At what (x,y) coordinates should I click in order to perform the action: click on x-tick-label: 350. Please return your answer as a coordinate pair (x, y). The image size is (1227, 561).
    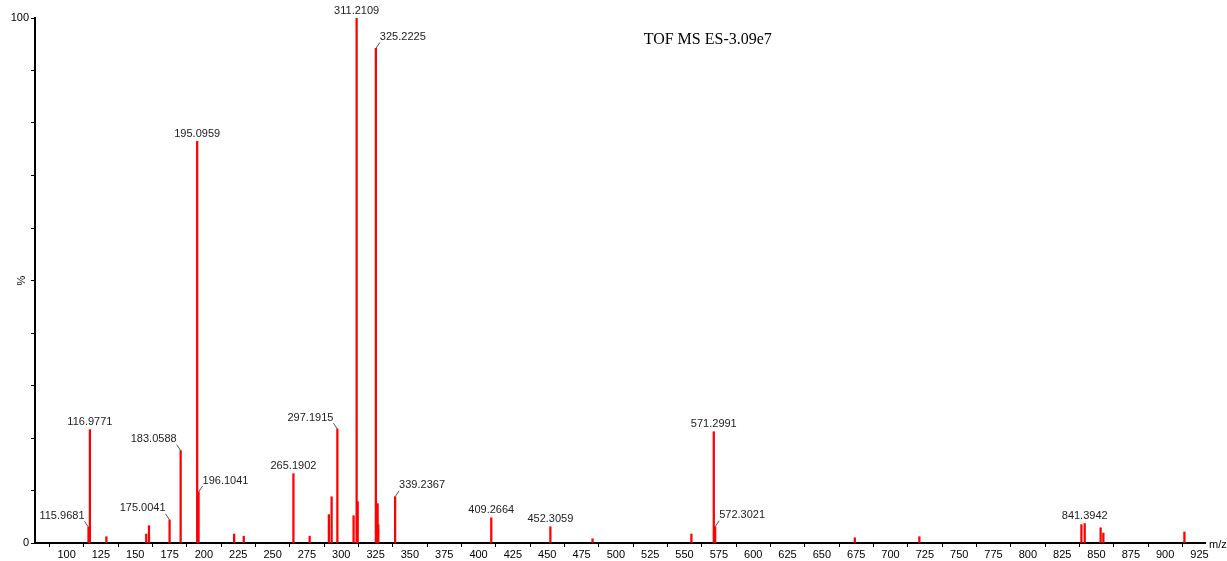
    Looking at the image, I should click on (410, 553).